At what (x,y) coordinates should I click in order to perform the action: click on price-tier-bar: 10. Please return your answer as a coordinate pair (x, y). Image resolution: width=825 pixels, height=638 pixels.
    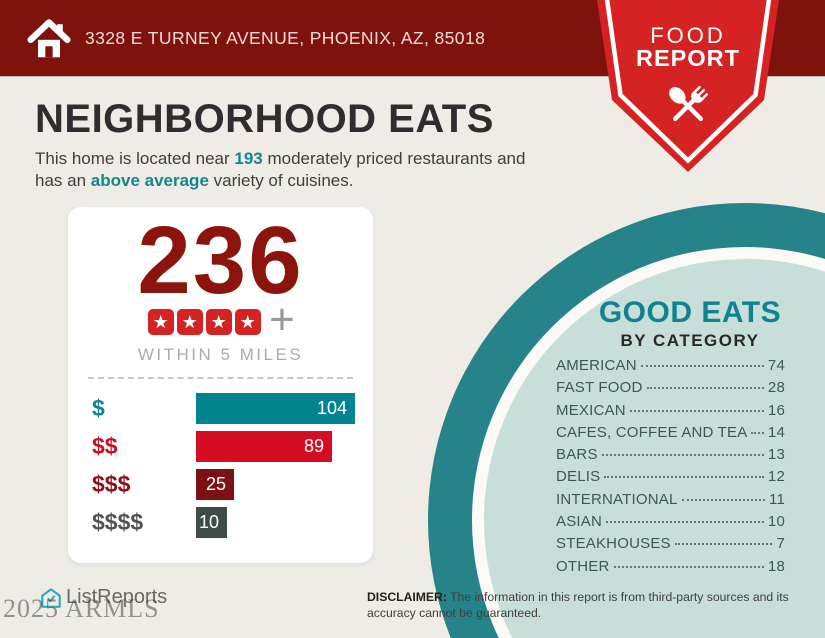
    Looking at the image, I should click on (211, 522).